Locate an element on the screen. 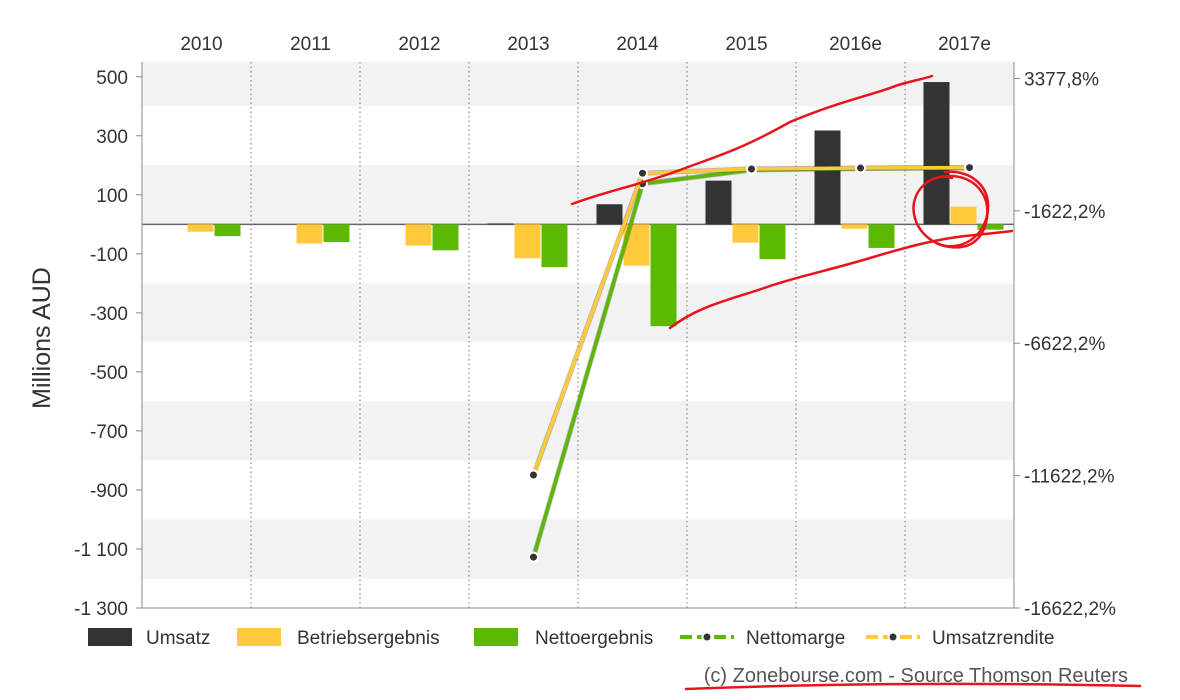 The width and height of the screenshot is (1180, 700). y-tick-label: 300 is located at coordinates (112, 137).